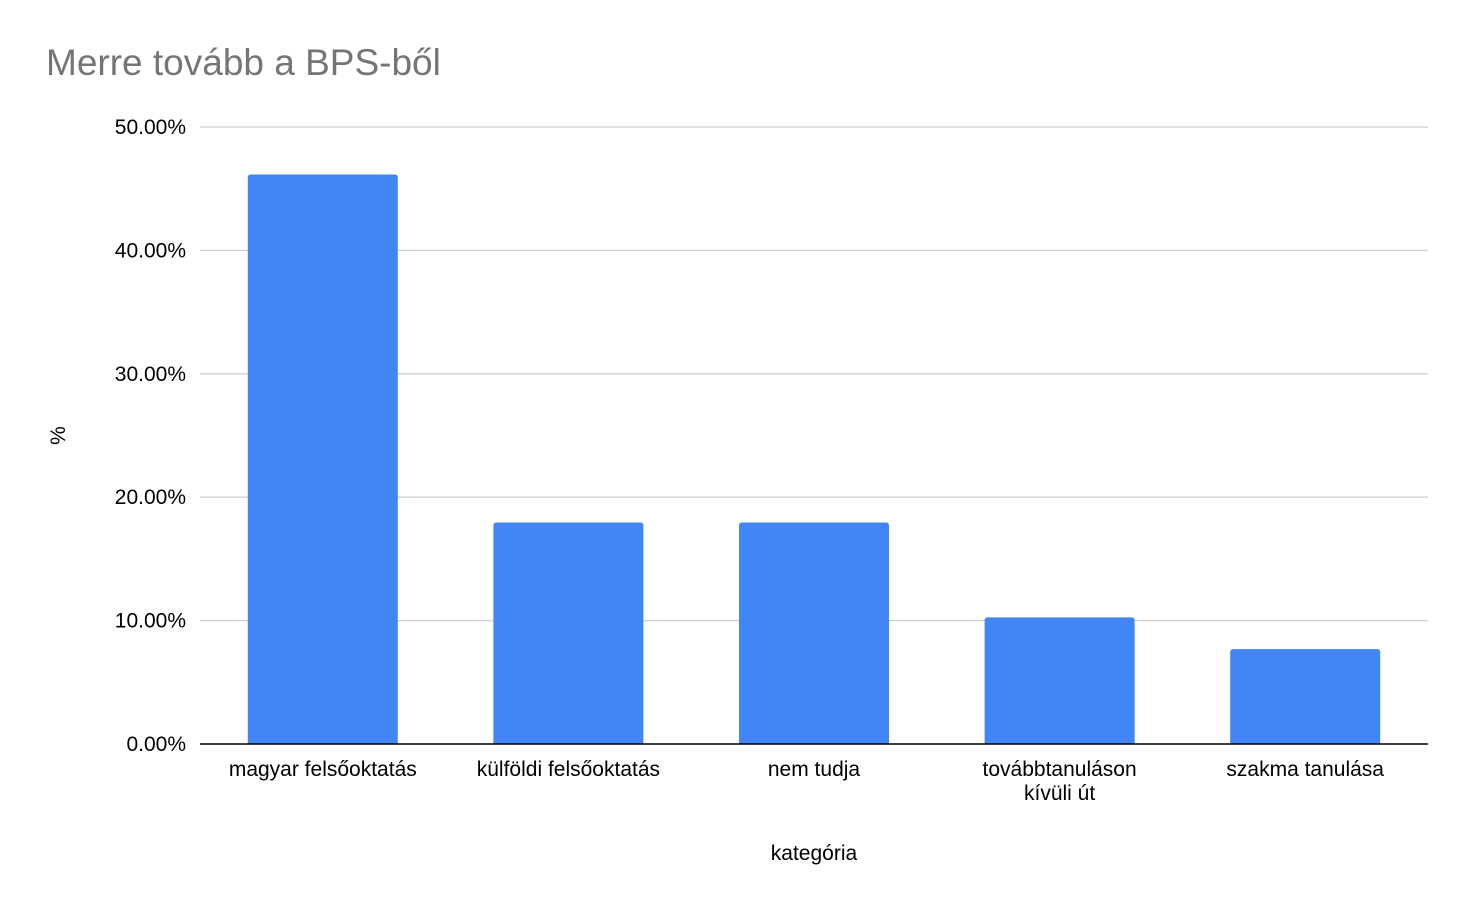  Describe the element at coordinates (150, 250) in the screenshot. I see `y-tick-label: 40.00%` at that location.